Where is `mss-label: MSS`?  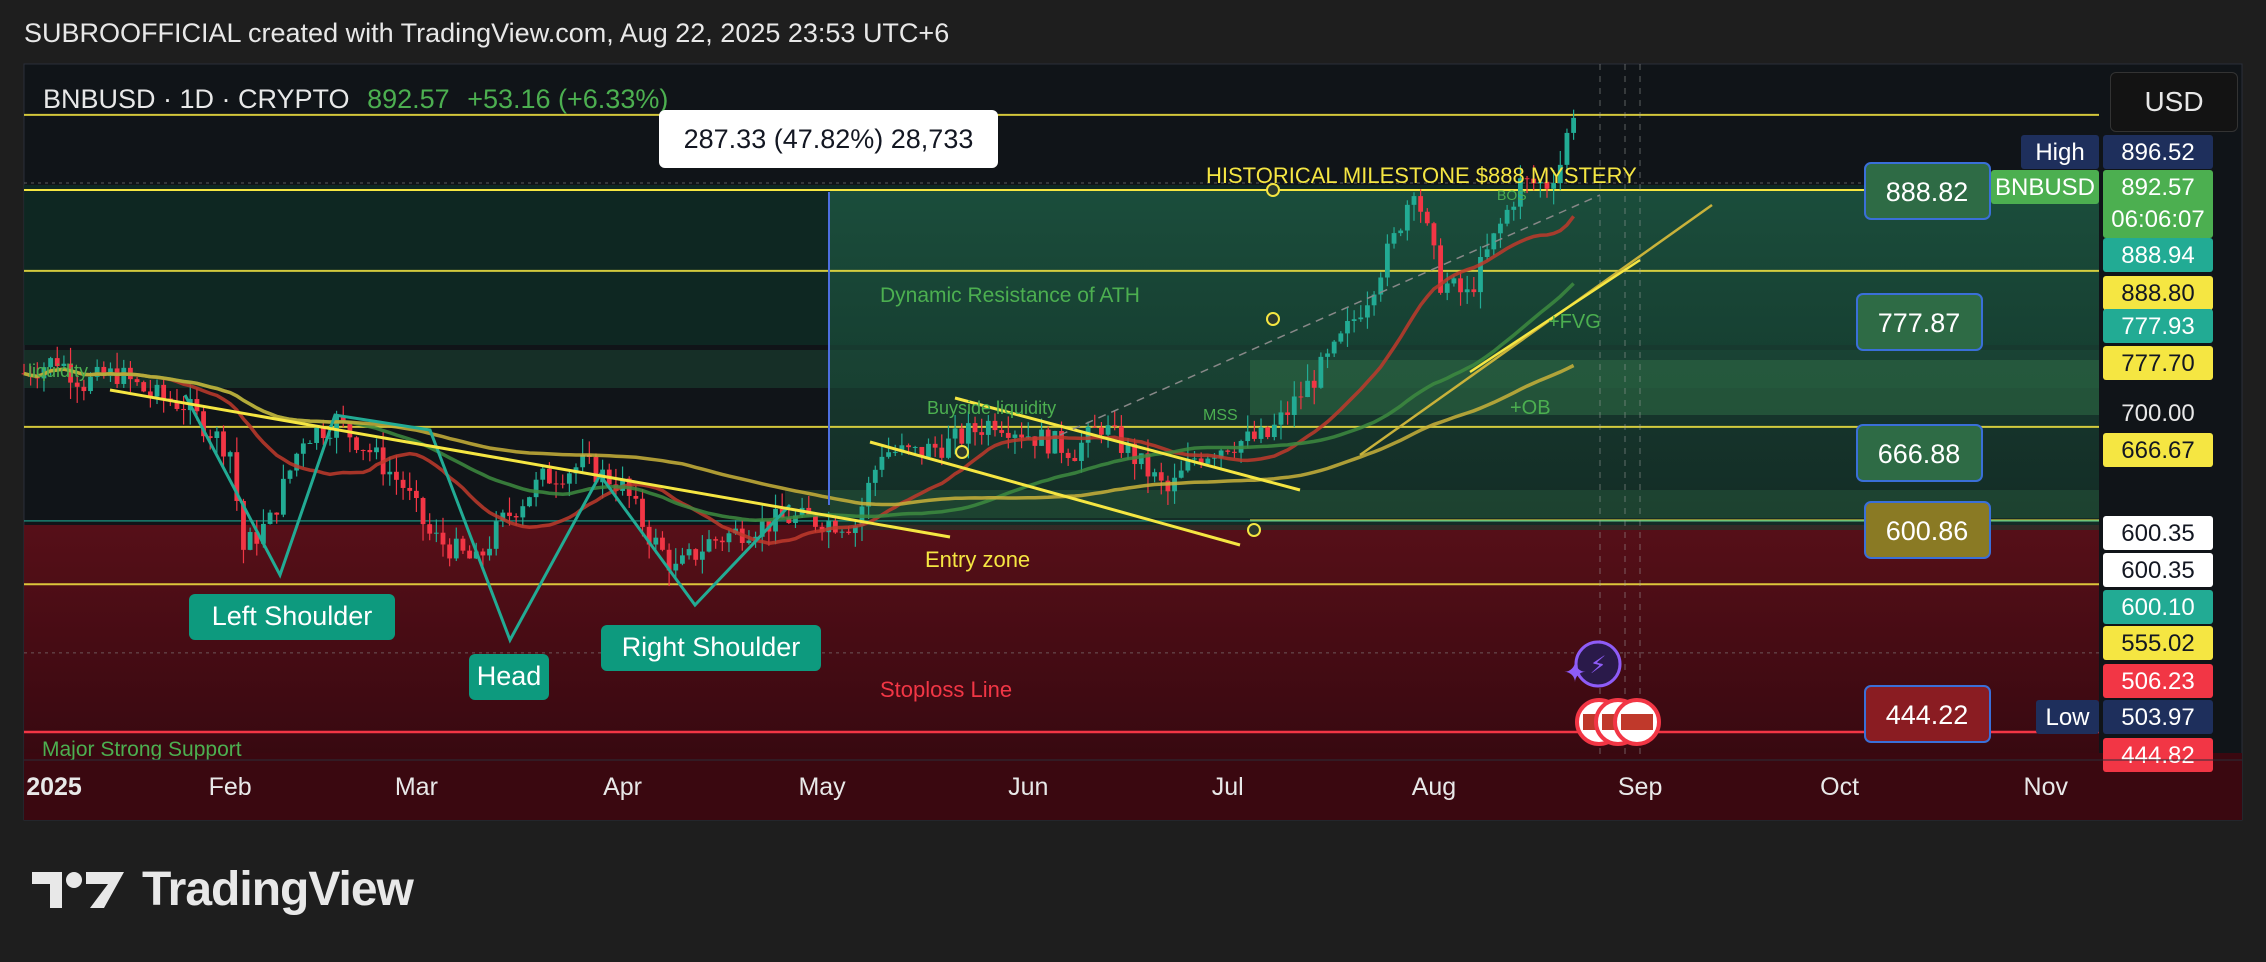
mss-label: MSS is located at coordinates (1220, 415).